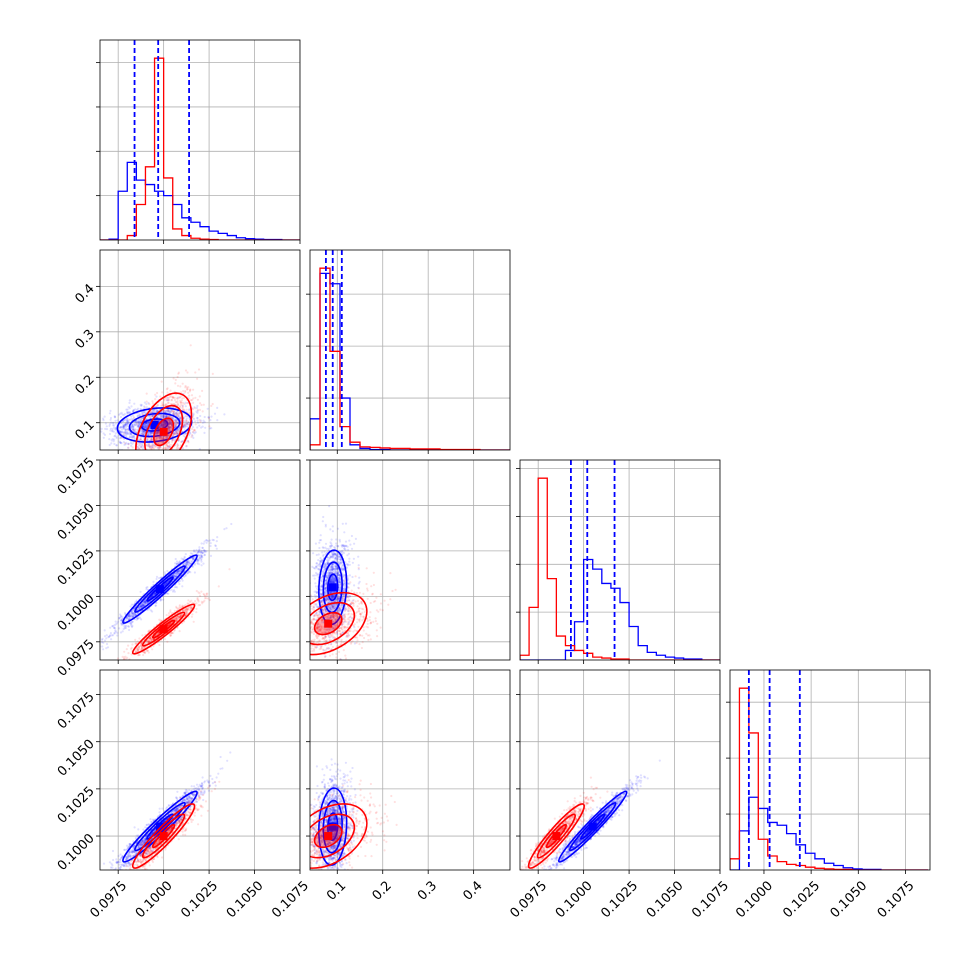 This screenshot has width=970, height=970. What do you see at coordinates (620, 568) in the screenshot?
I see `histogram-series` at bounding box center [620, 568].